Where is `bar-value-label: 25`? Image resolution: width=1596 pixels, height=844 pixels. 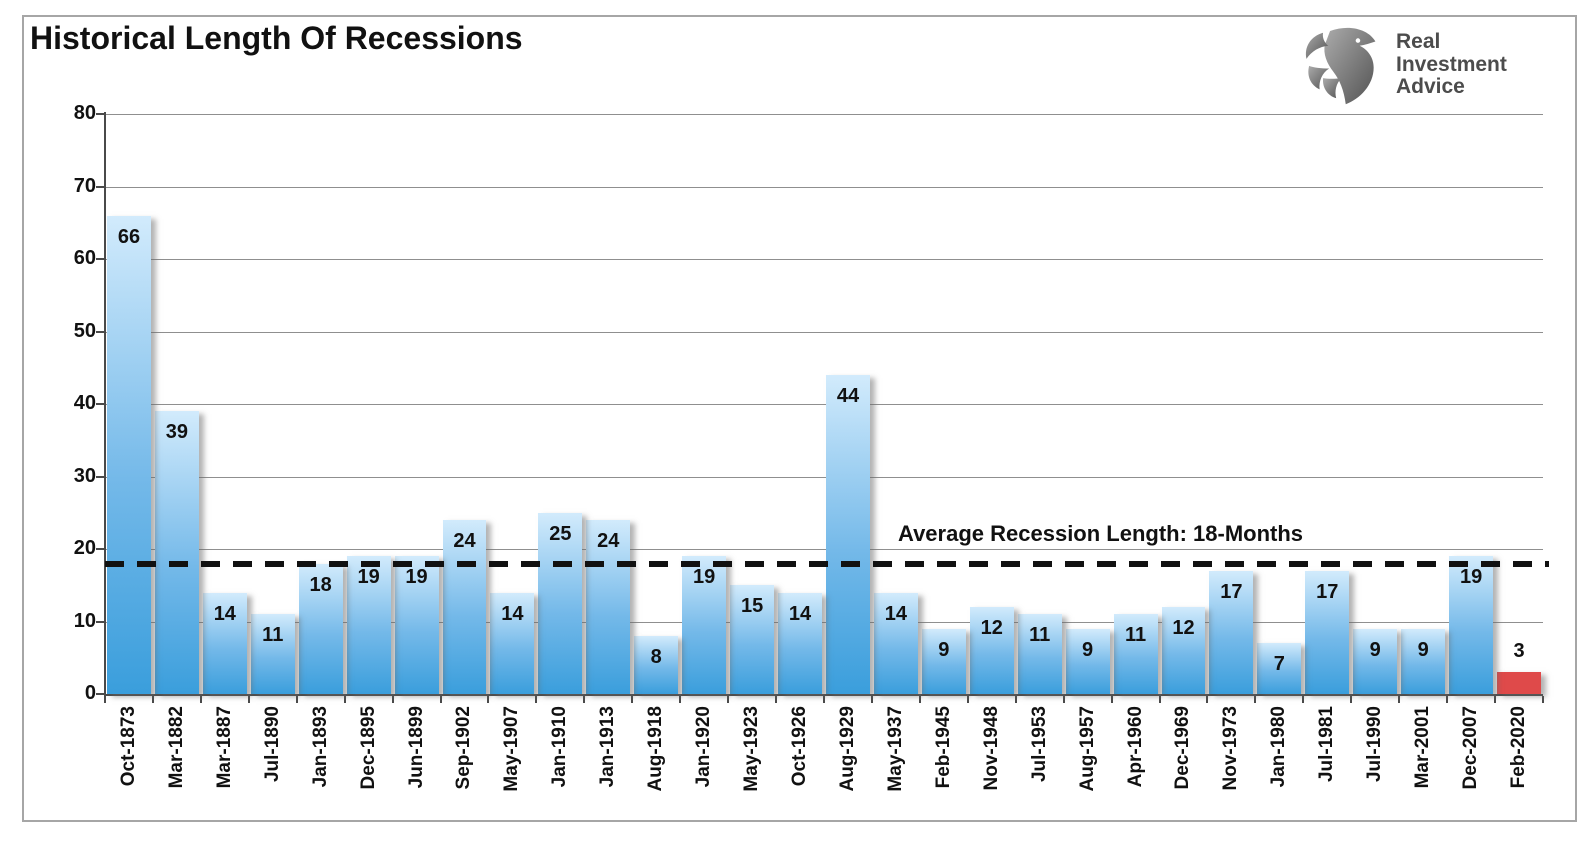
bar-value-label: 25 is located at coordinates (560, 533).